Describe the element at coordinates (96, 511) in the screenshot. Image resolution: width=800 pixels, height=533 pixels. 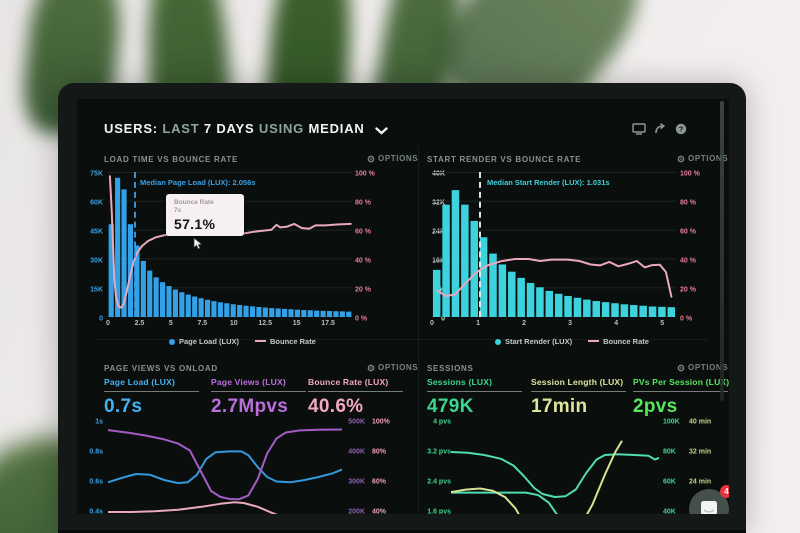
I see `axis-tick-label: 0.4s` at that location.